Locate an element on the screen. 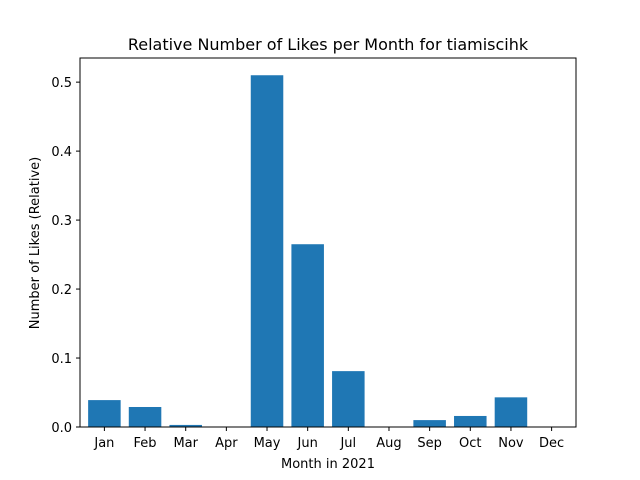  y-axis-label: Number of Likes (Relative) is located at coordinates (35, 243).